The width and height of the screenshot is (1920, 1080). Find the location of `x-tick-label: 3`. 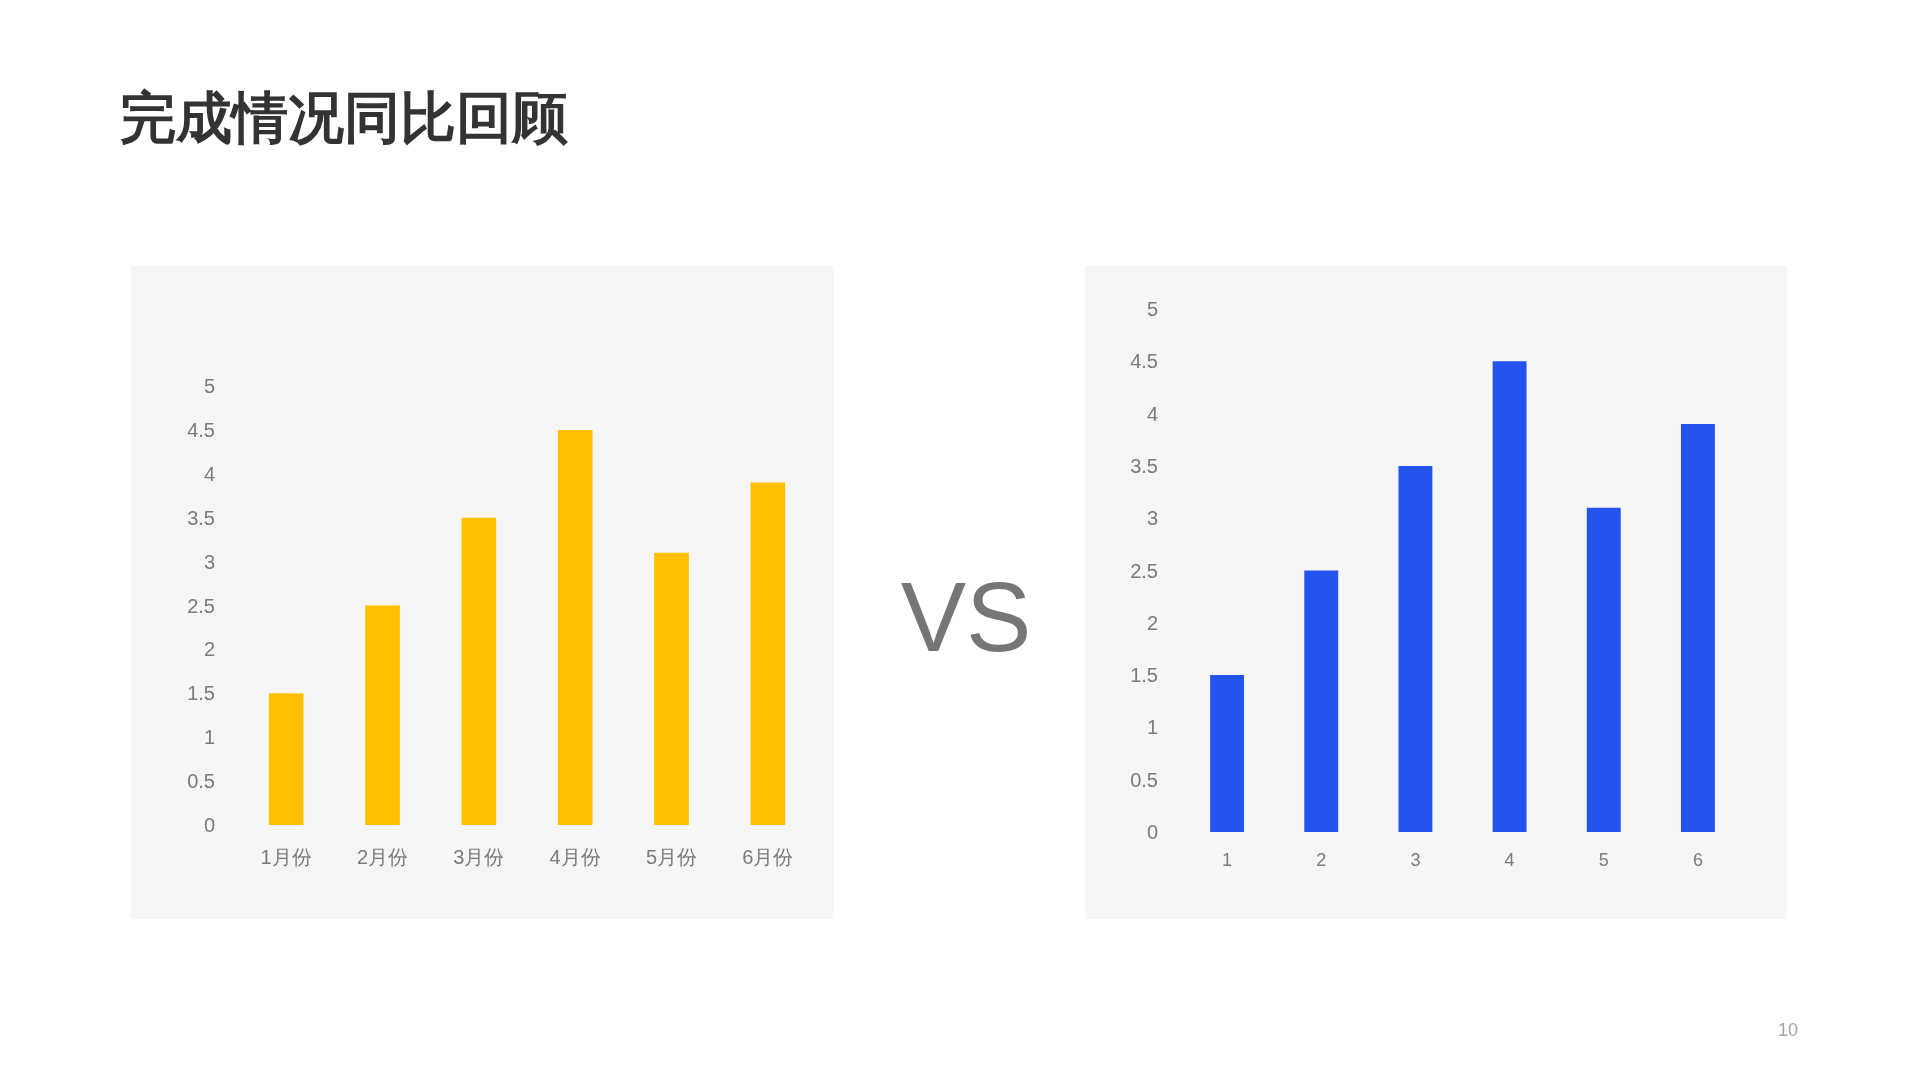

x-tick-label: 3 is located at coordinates (1415, 860).